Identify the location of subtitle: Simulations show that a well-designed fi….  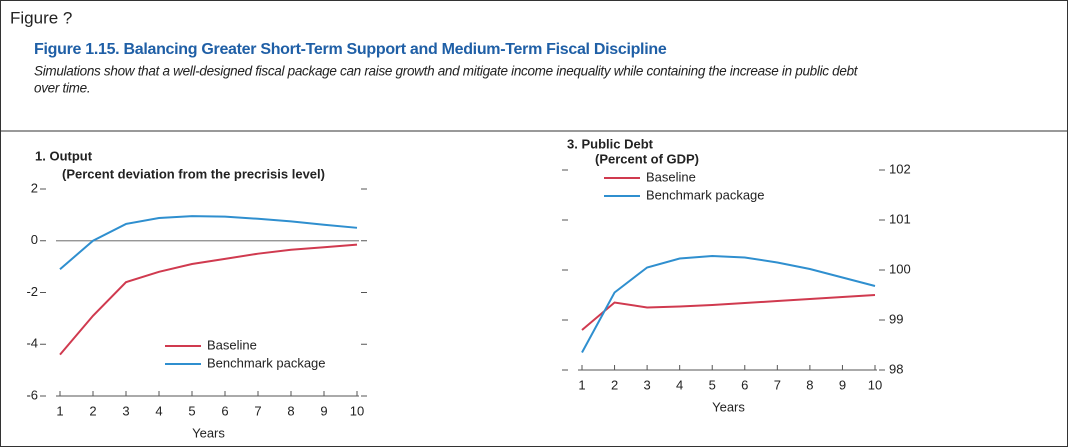
(446, 71).